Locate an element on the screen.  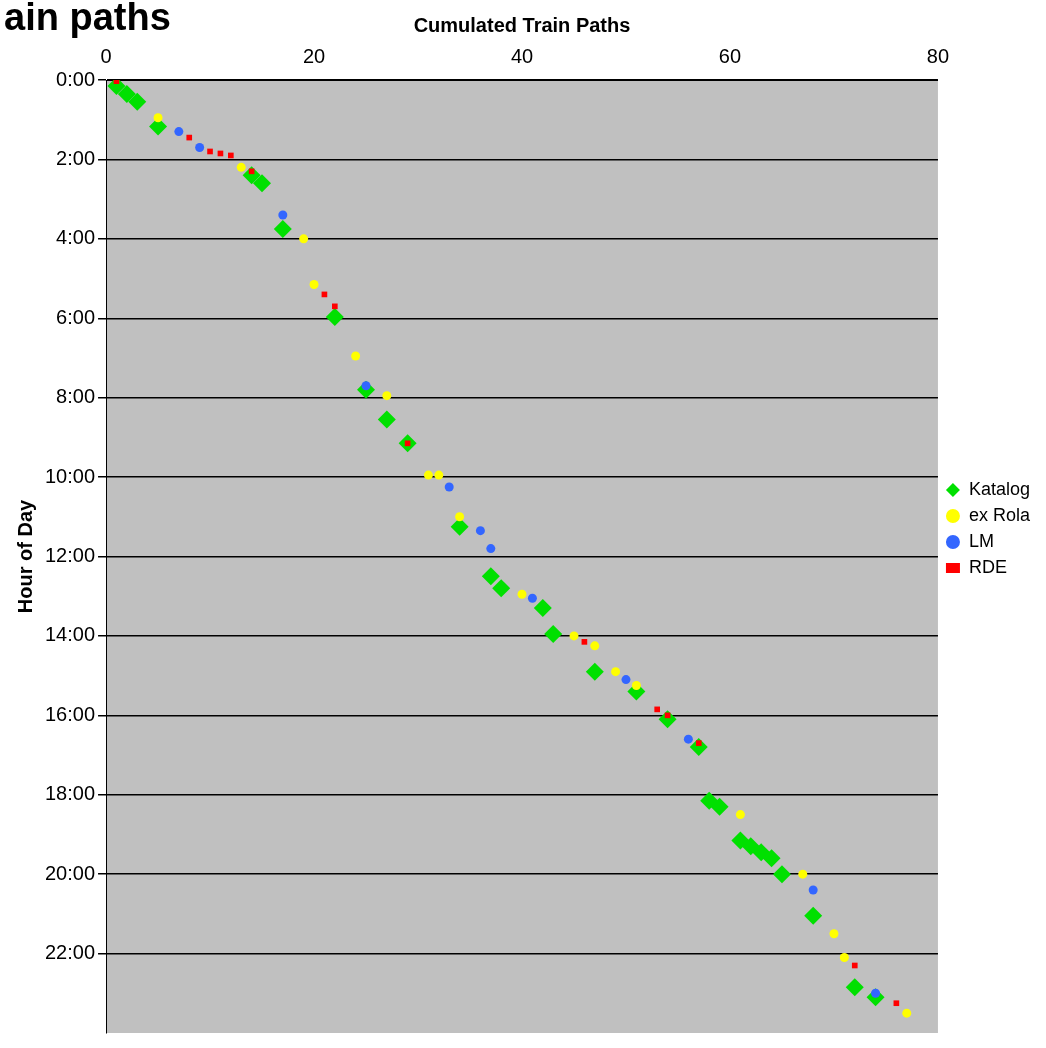
x-tick-label: 60 is located at coordinates (730, 55).